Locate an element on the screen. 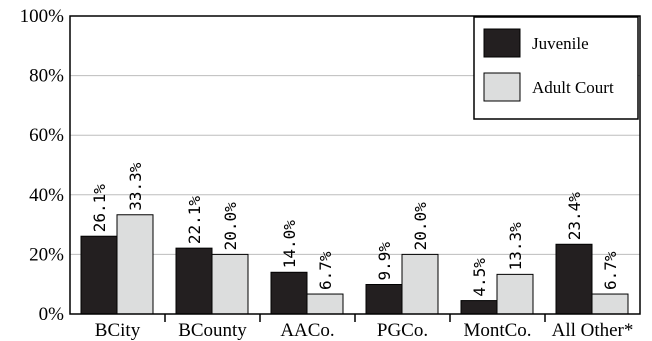 The image size is (652, 341). x-category-label: MontCo. is located at coordinates (497, 330).